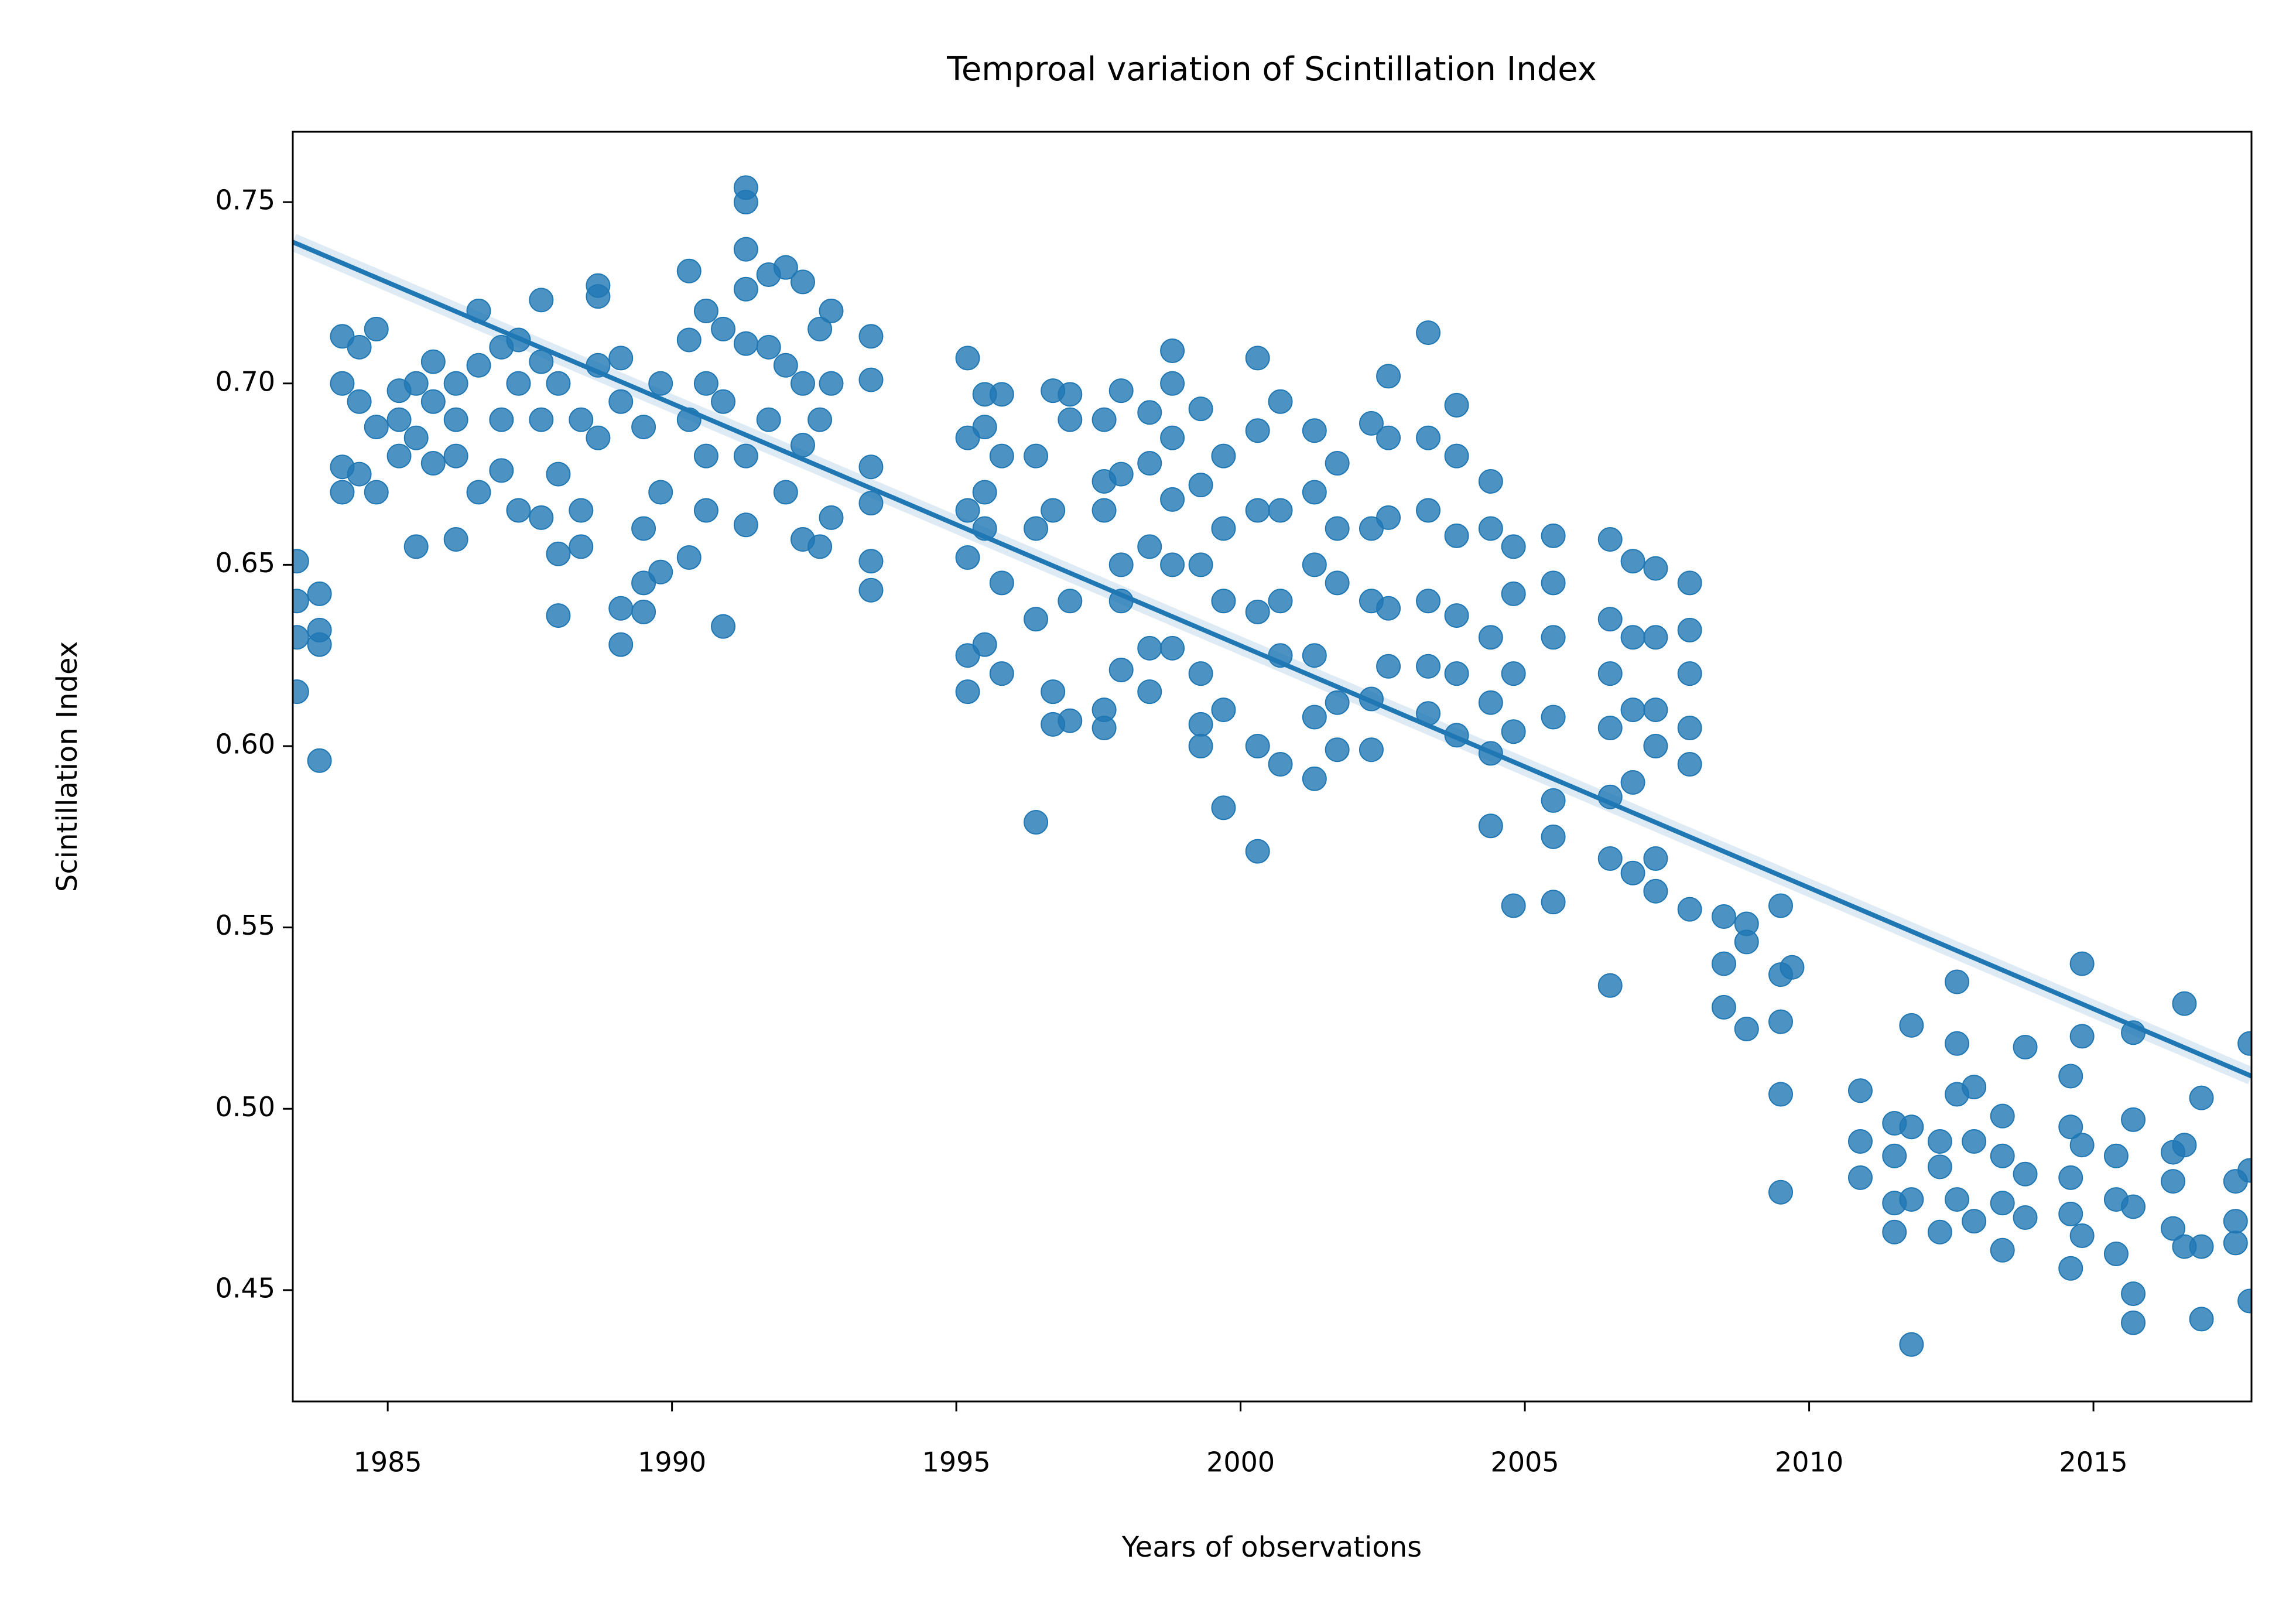 Image resolution: width=2296 pixels, height=1624 pixels. Describe the element at coordinates (2094, 1462) in the screenshot. I see `x-tick-label: 2015` at that location.